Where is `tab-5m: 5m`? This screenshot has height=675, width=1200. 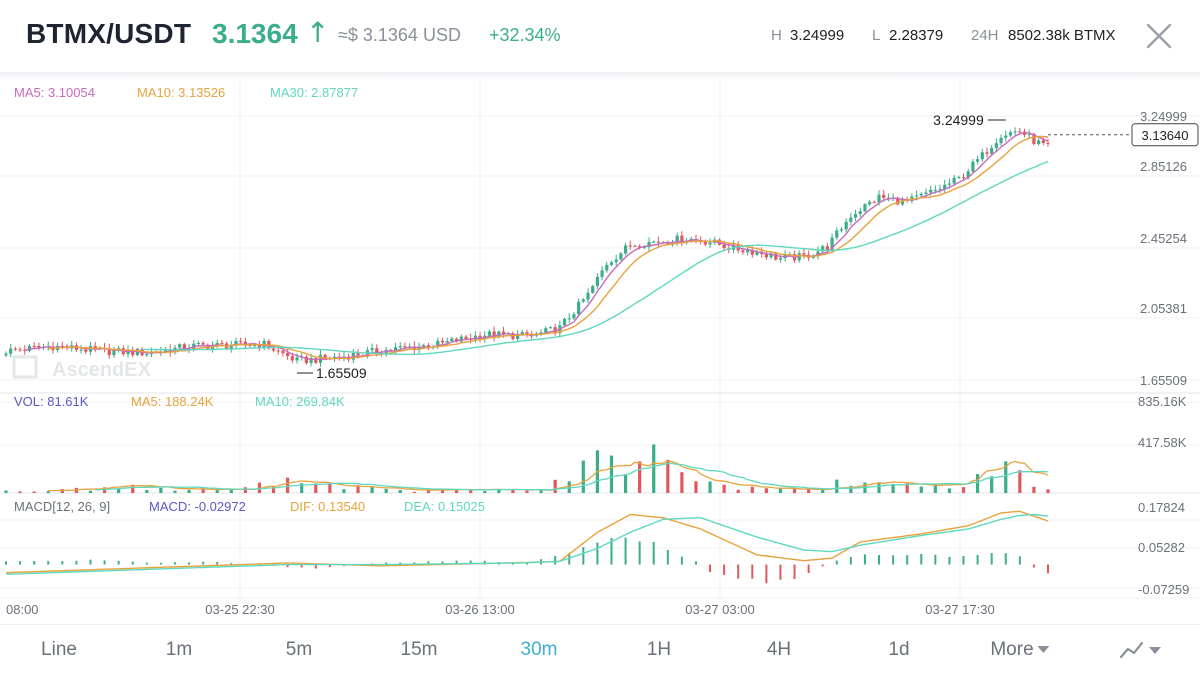
tab-5m: 5m is located at coordinates (299, 649).